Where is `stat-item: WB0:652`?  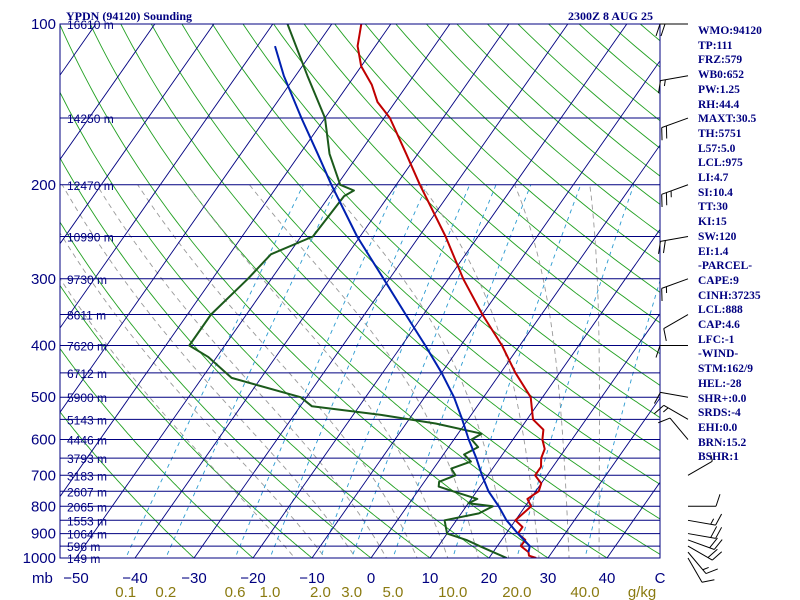 stat-item: WB0:652 is located at coordinates (721, 75).